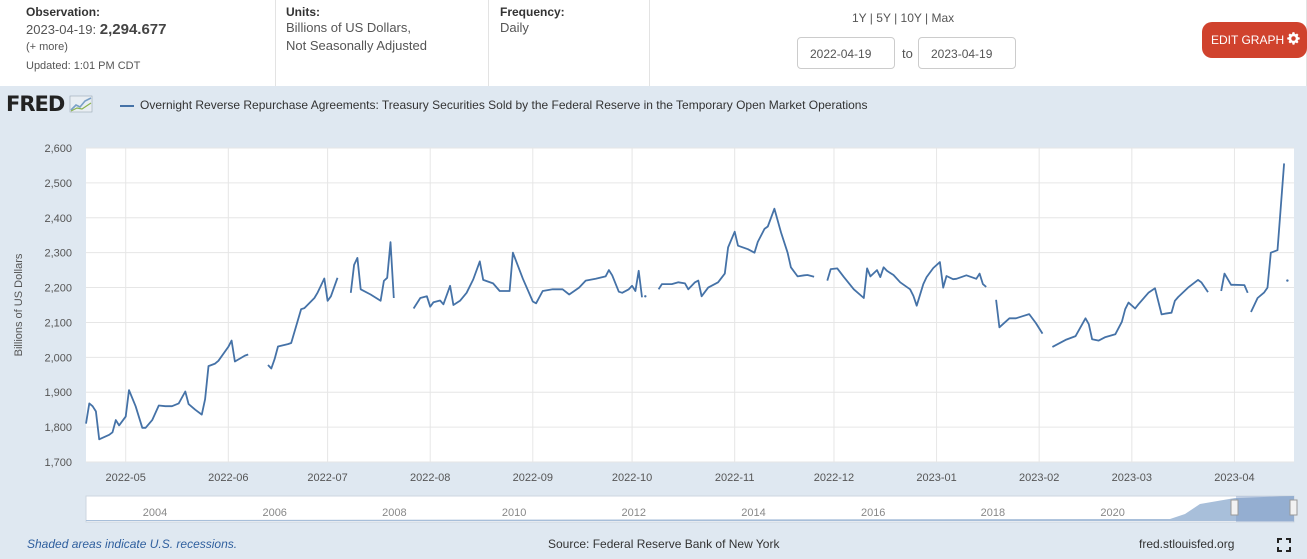  I want to click on edit-graph-label: EDIT GRAPH, so click(1248, 40).